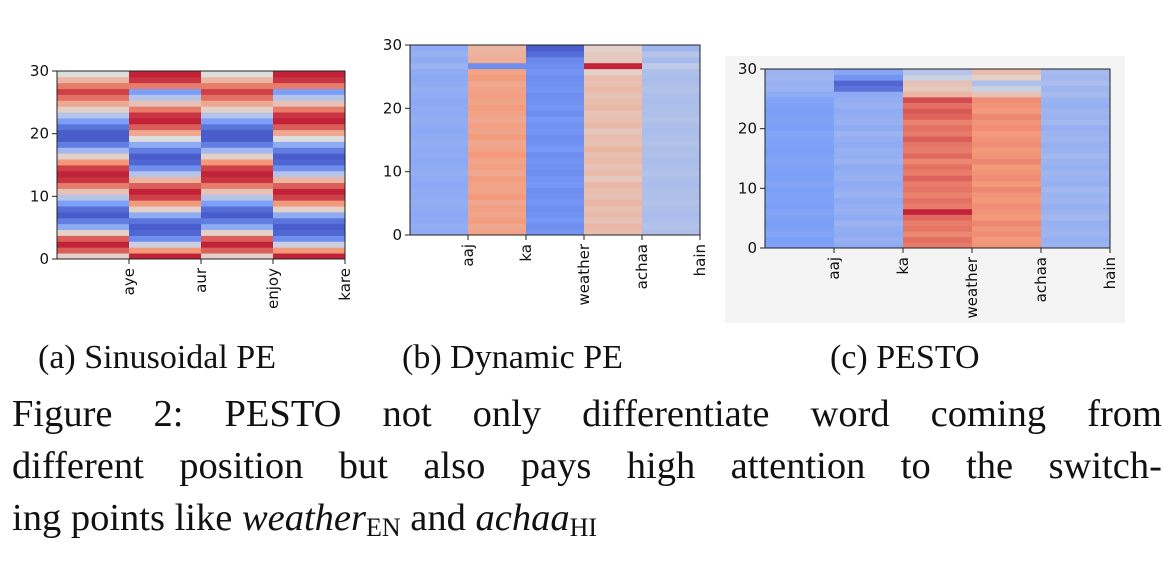 This screenshot has height=577, width=1163. What do you see at coordinates (990, 466) in the screenshot?
I see `caption-line-2-word: the` at bounding box center [990, 466].